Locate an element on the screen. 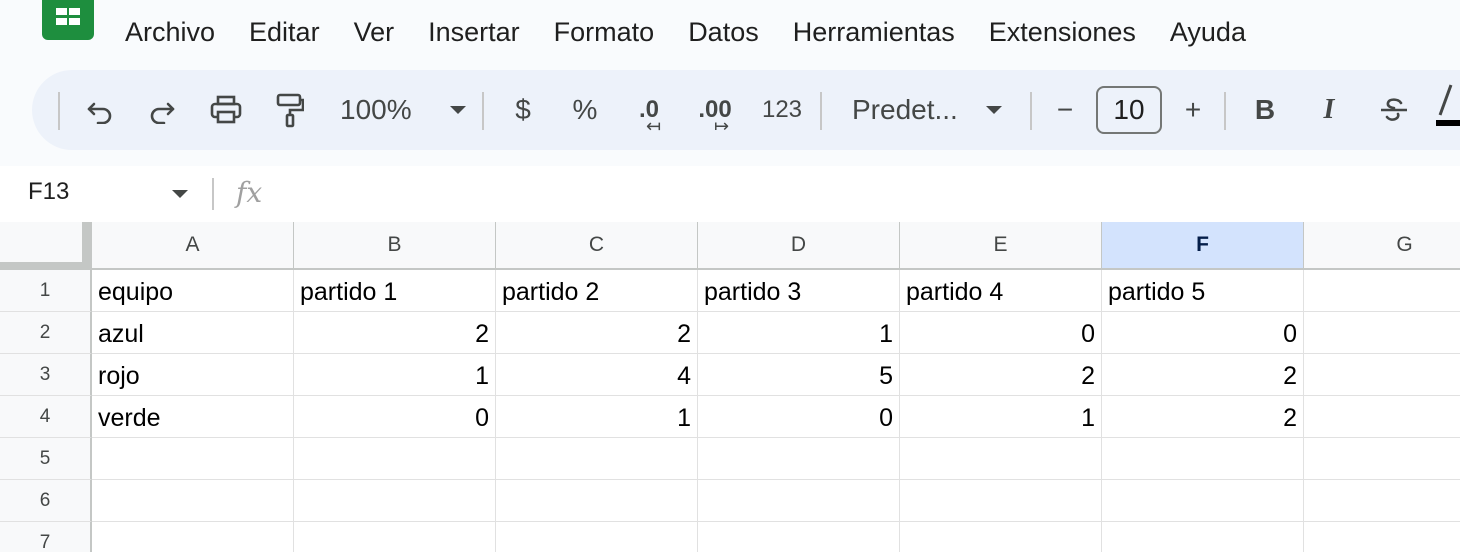 This screenshot has height=552, width=1460. cell-c2: 2 is located at coordinates (597, 333).